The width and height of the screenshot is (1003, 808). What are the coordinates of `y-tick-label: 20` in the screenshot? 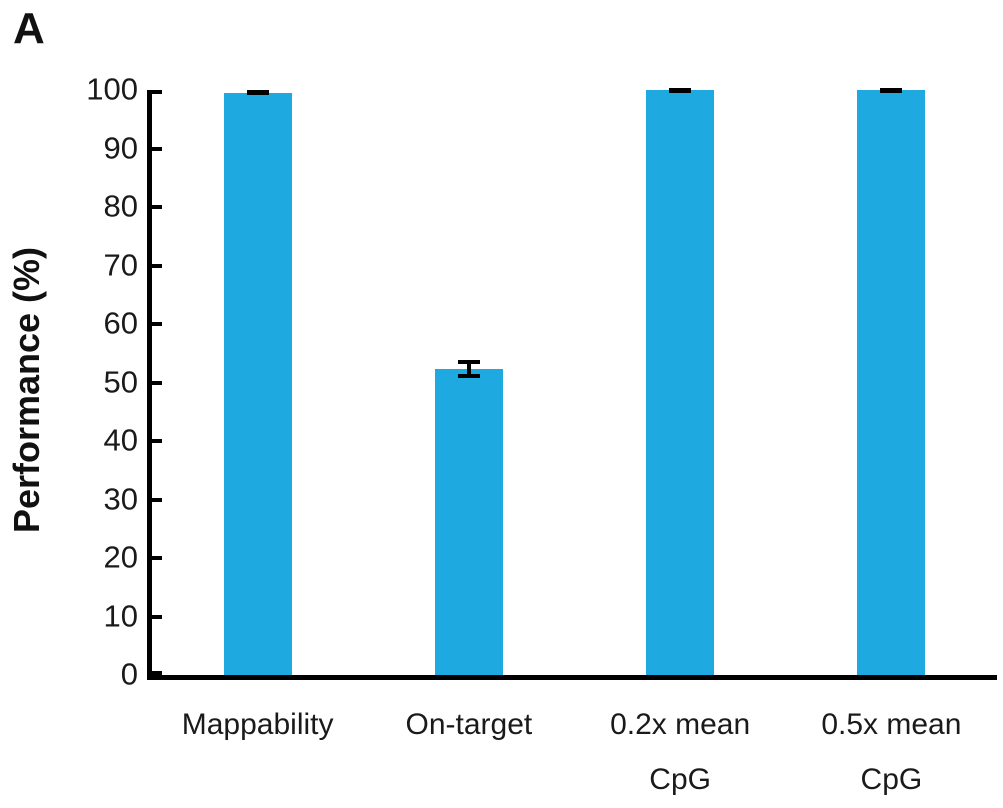 It's located at (120, 557).